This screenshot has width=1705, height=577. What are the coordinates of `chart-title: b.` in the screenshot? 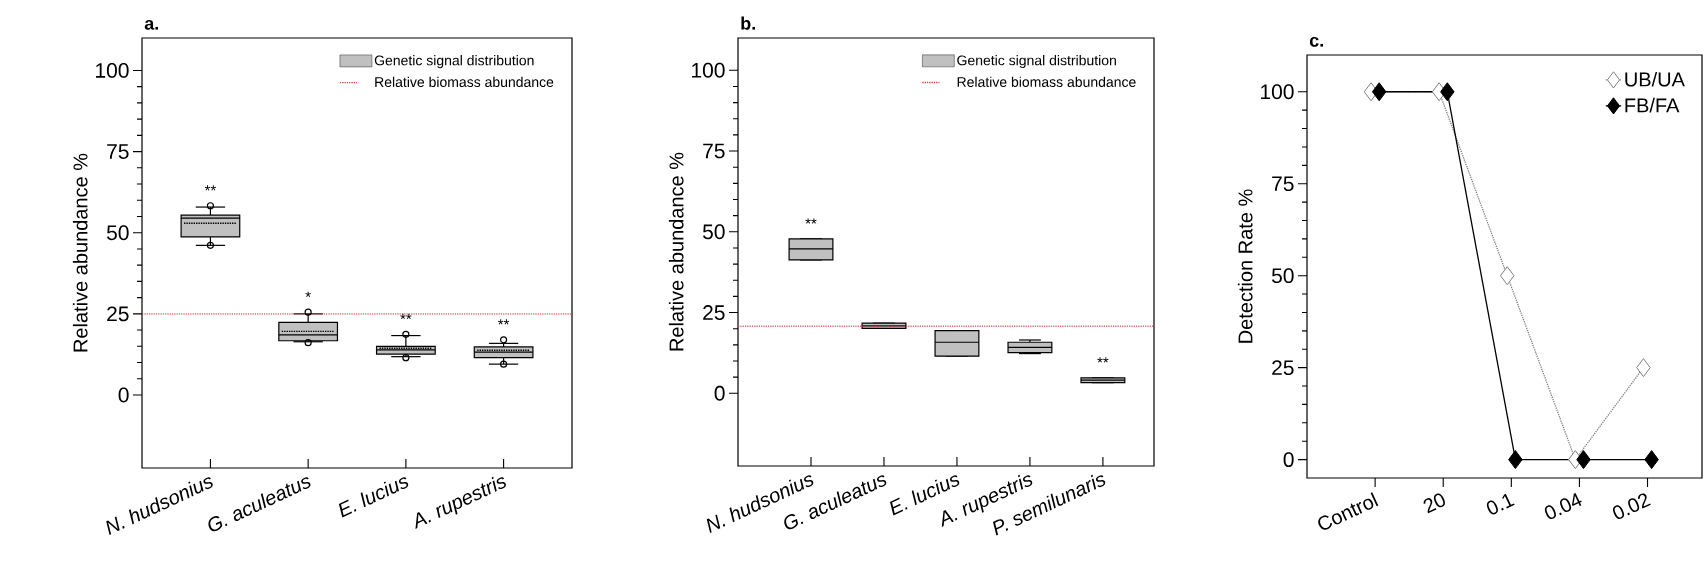 It's located at (748, 23).